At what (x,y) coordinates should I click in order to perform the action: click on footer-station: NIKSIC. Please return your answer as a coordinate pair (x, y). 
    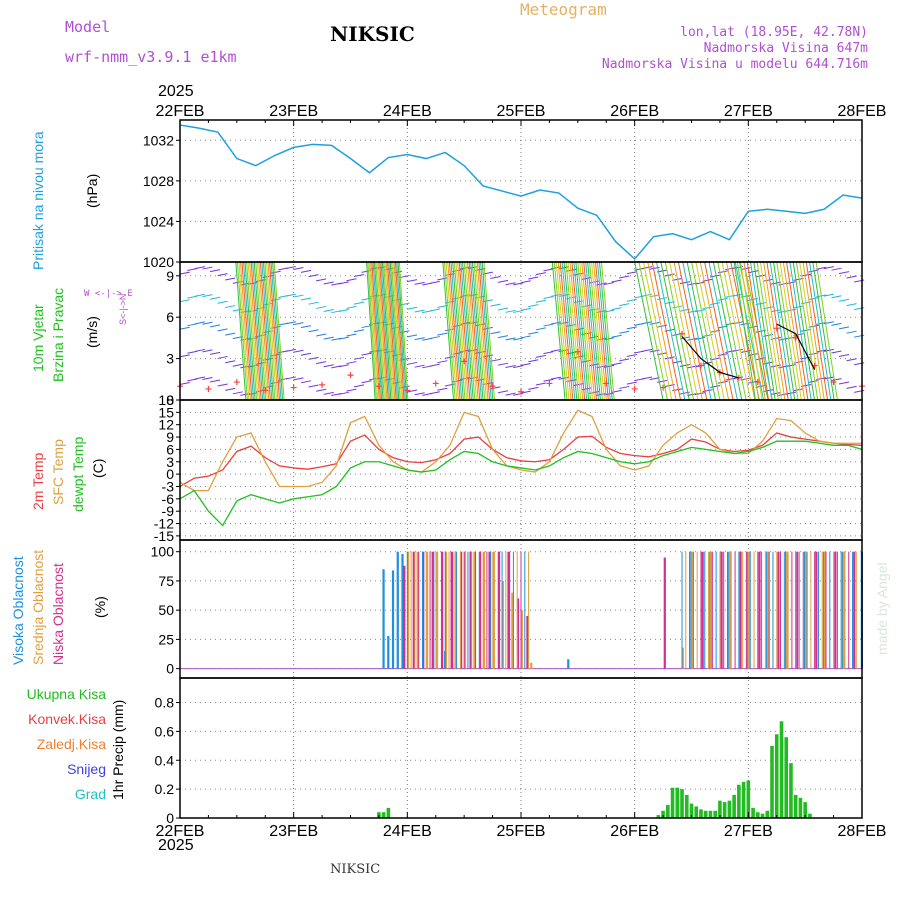
    Looking at the image, I should click on (355, 869).